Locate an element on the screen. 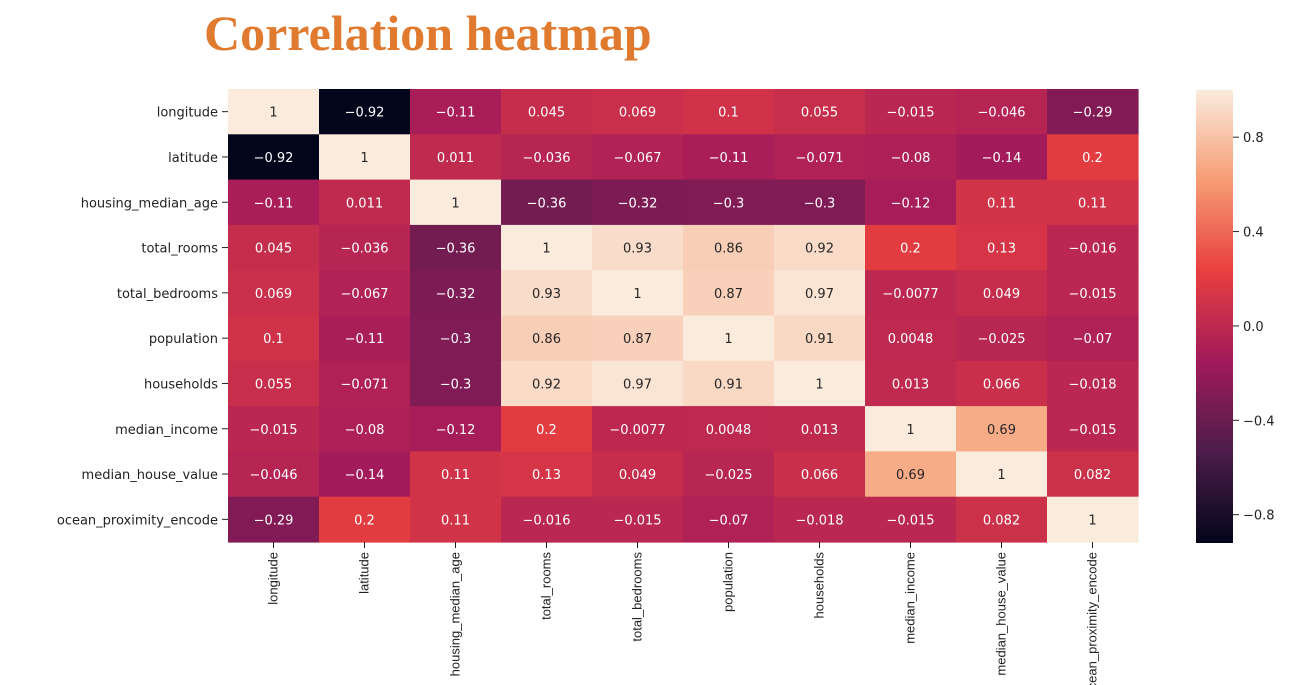 Image resolution: width=1308 pixels, height=685 pixels. cell-value-label: 0.93 is located at coordinates (637, 249).